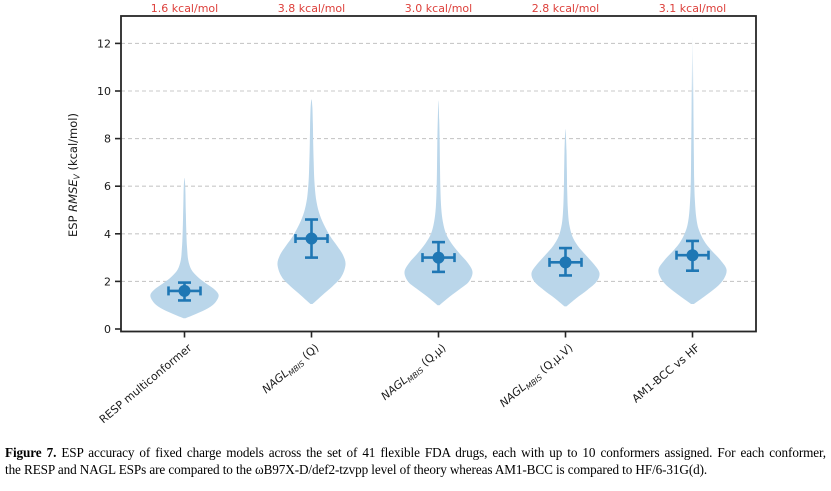 This screenshot has width=831, height=491. I want to click on top-annotation-4: 2.8 kcal/mol, so click(565, 8).